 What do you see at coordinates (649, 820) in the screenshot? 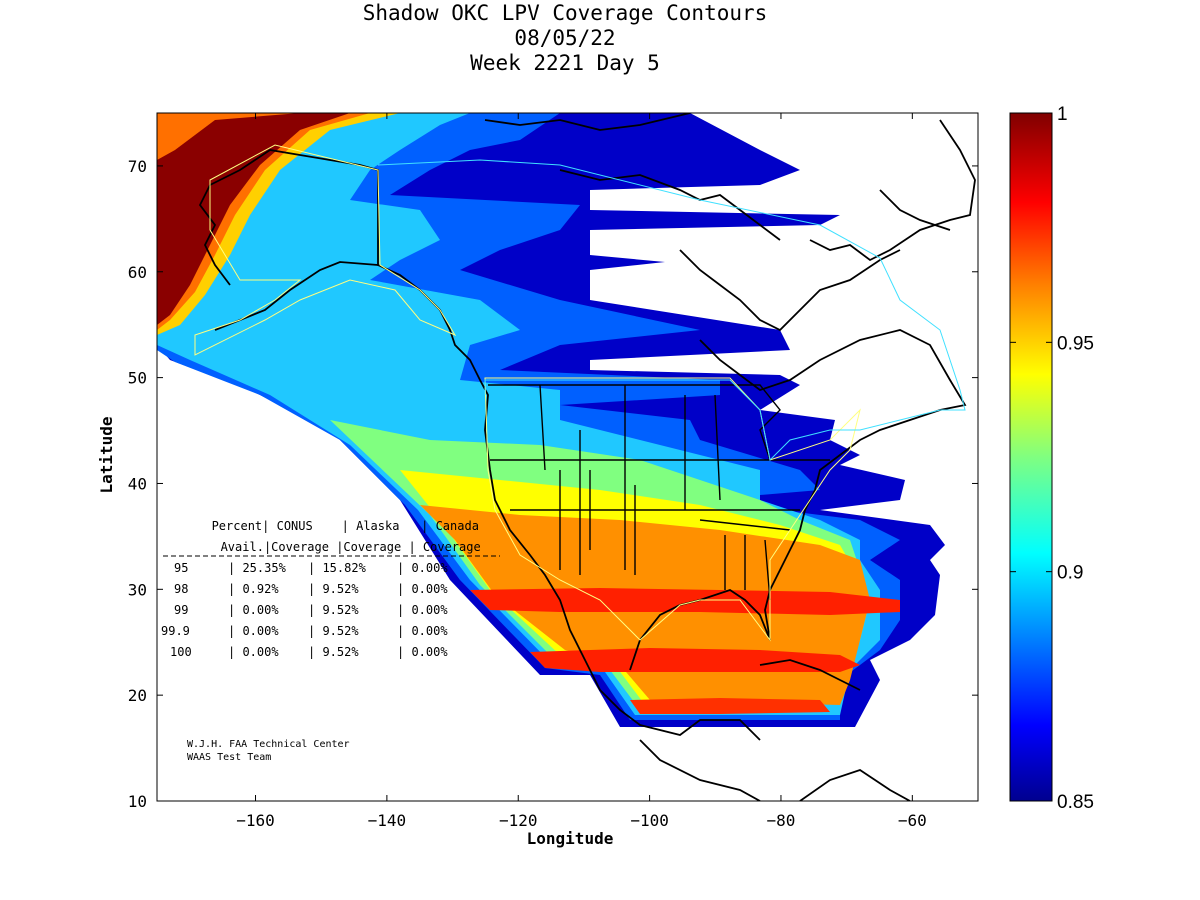
I see `x-tick-label: −100` at bounding box center [649, 820].